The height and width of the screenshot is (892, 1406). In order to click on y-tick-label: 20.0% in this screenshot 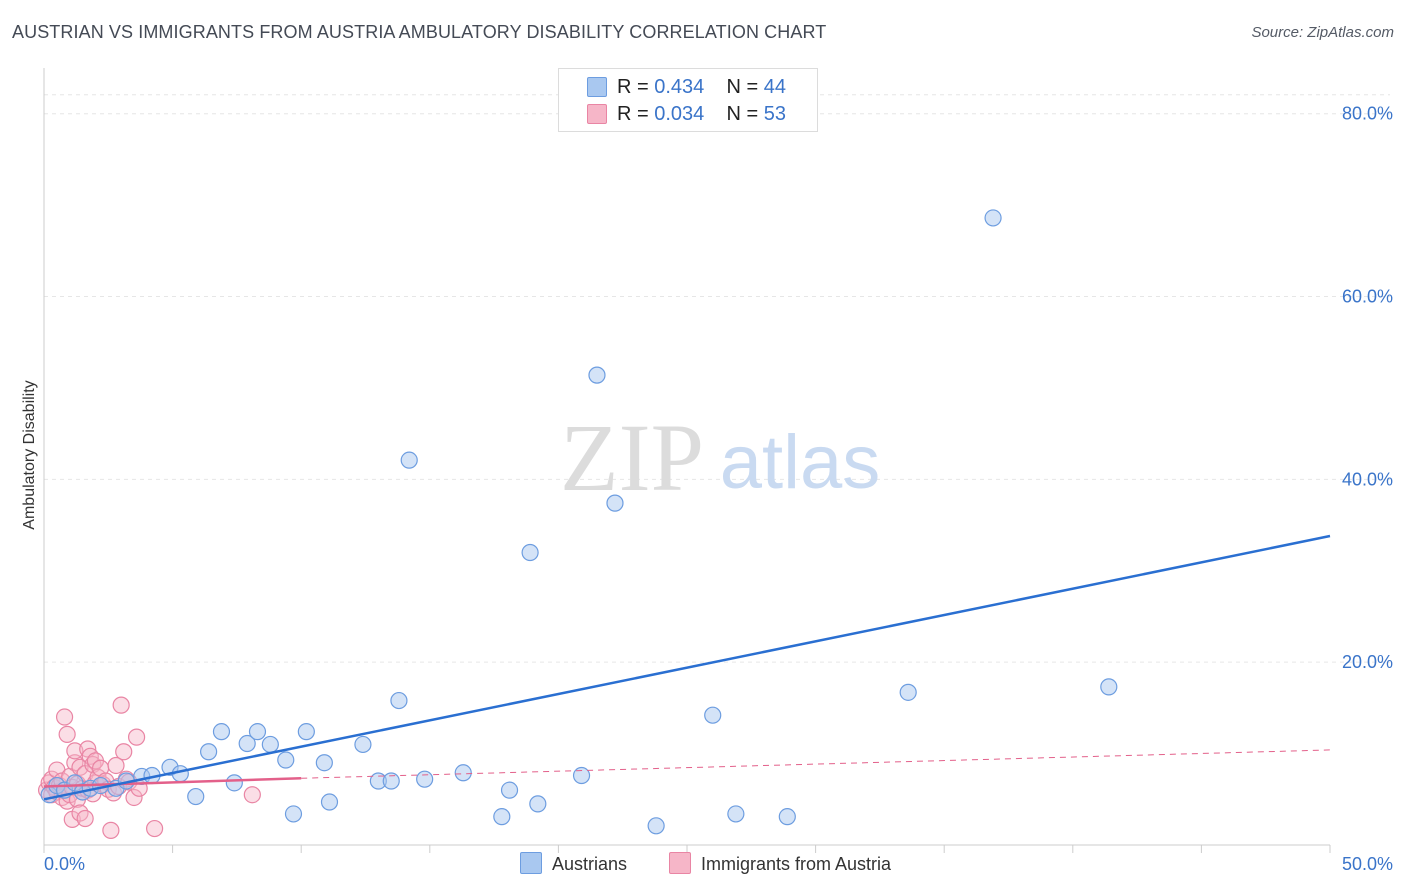, I will do `click(1367, 662)`.